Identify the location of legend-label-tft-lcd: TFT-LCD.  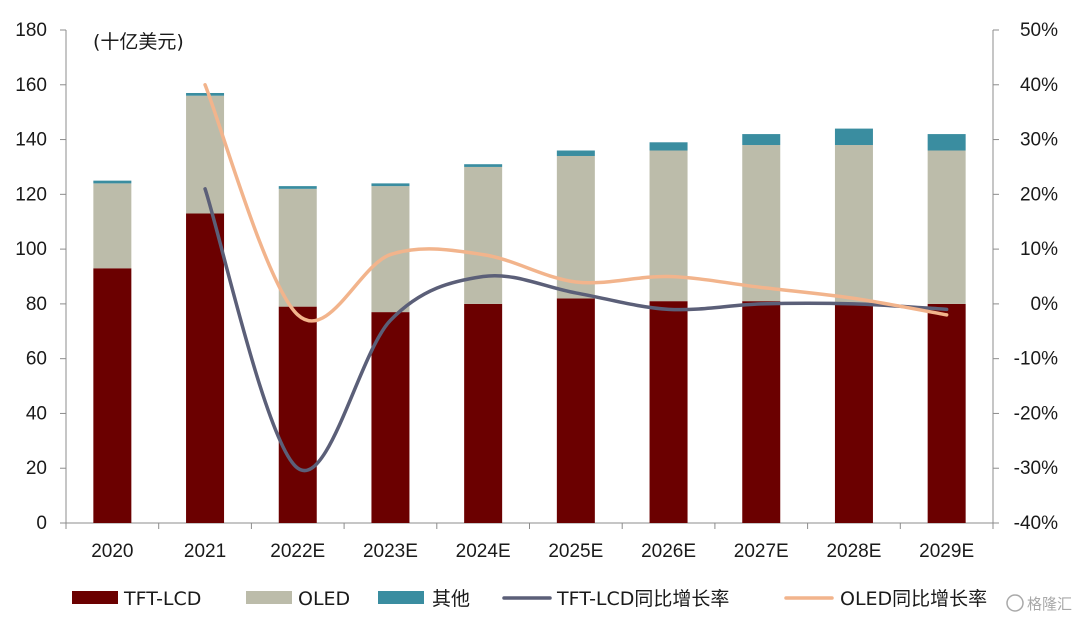
(162, 599).